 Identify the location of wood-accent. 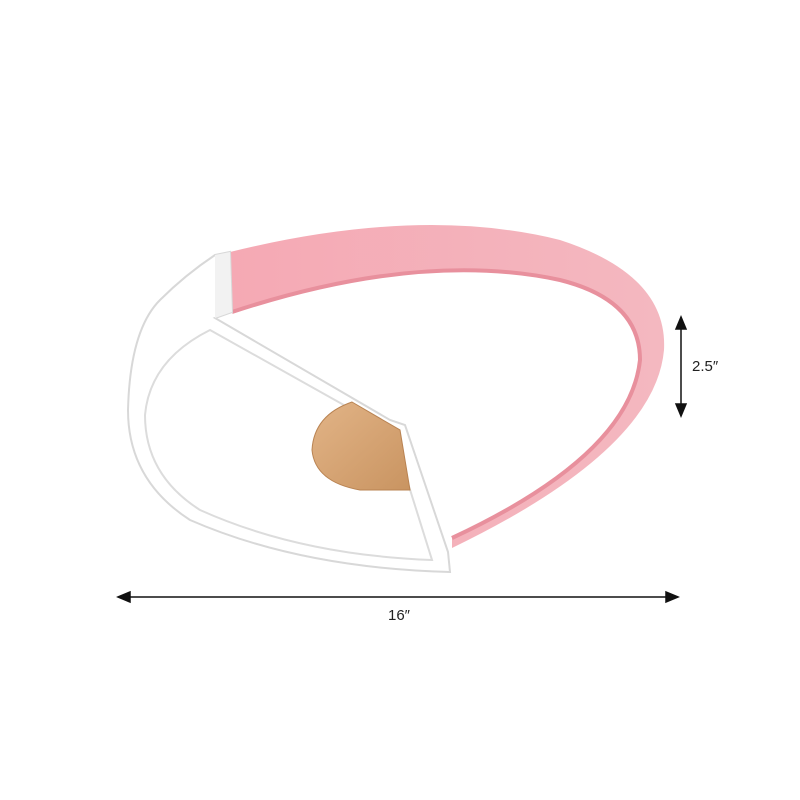
(361, 446).